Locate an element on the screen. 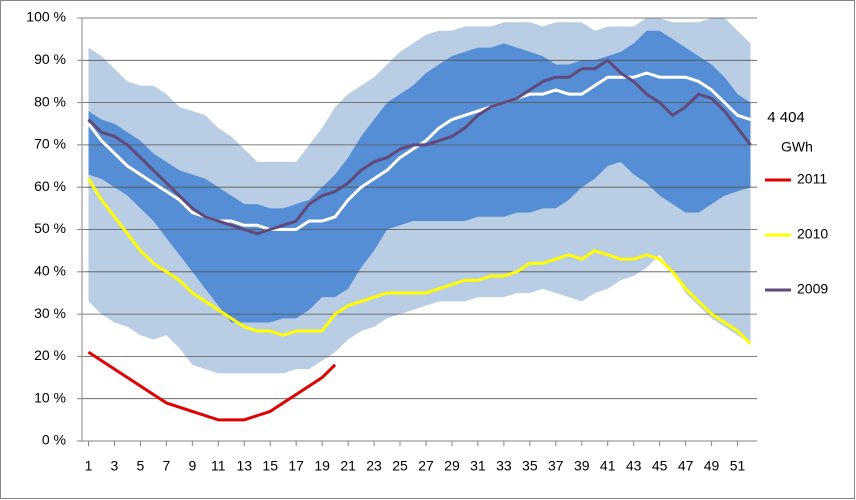 This screenshot has width=856, height=500. x-tick-label: 5 is located at coordinates (141, 466).